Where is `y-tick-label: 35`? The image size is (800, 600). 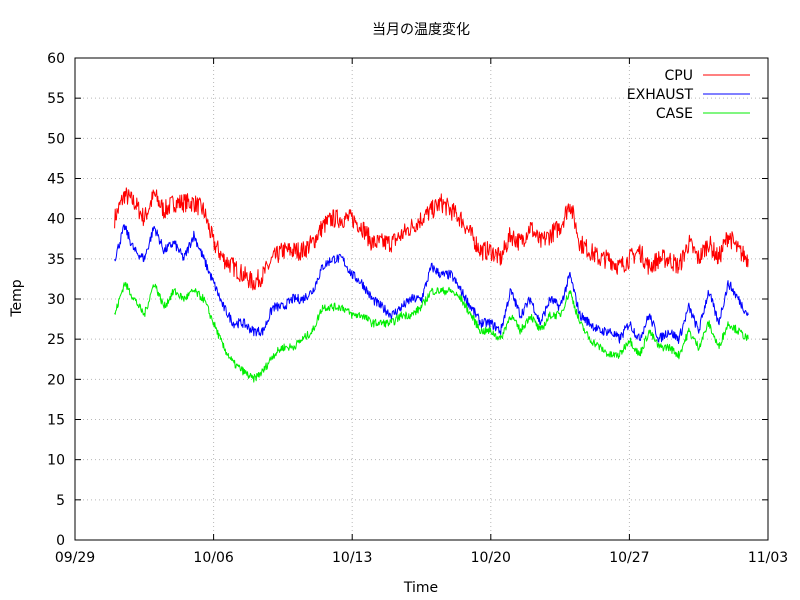
y-tick-label: 35 is located at coordinates (56, 260).